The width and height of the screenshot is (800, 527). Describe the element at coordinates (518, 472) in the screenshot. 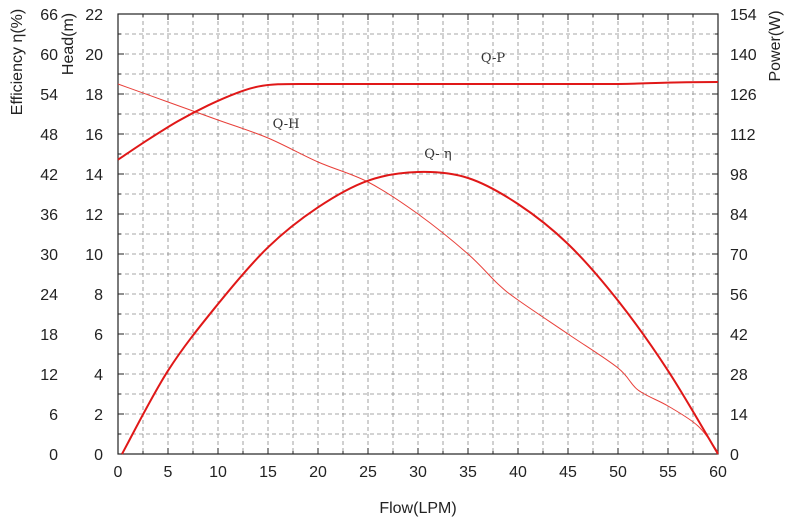

I see `x-tick-label: 40` at that location.